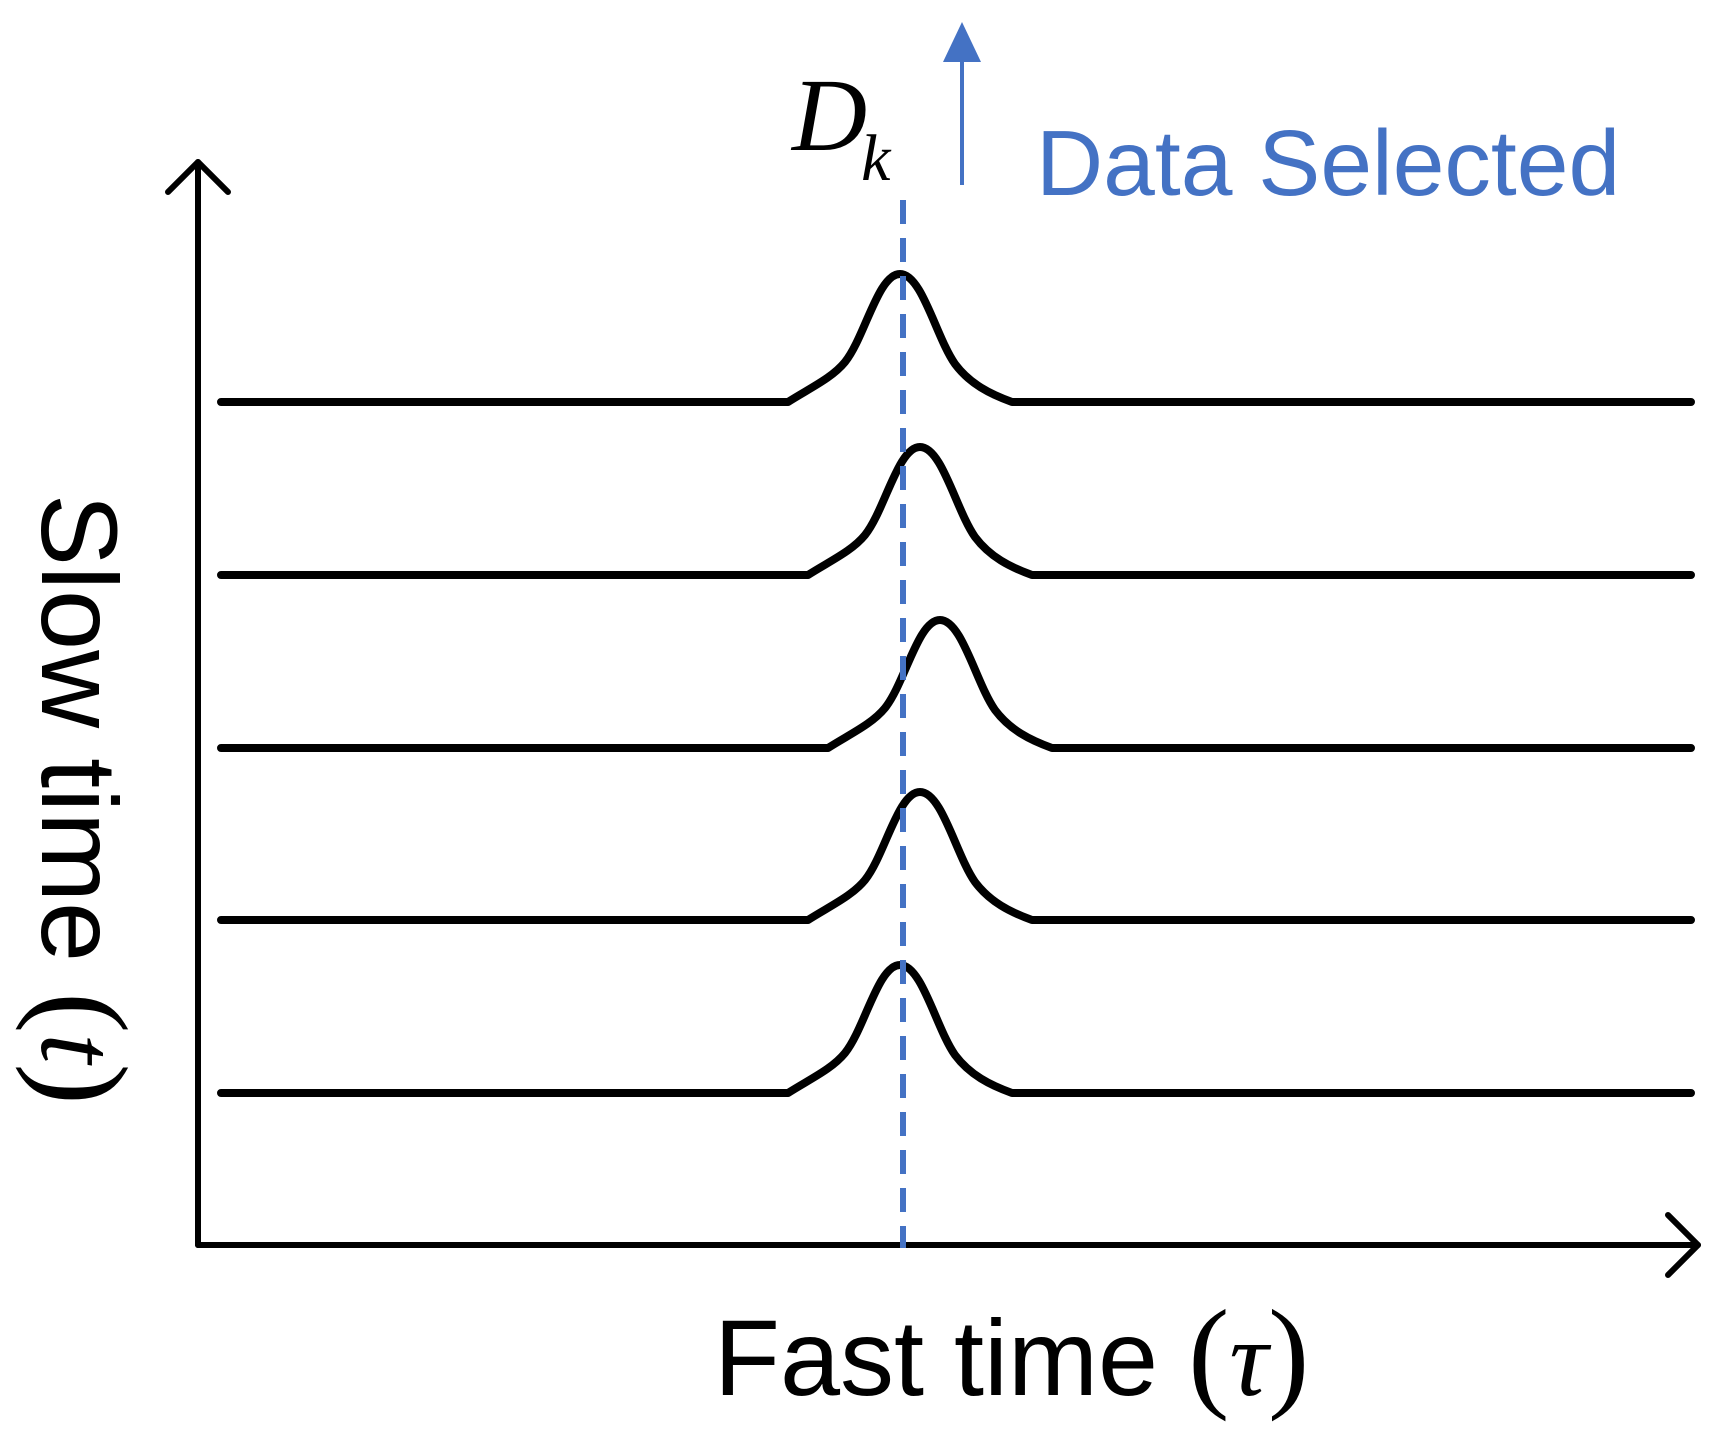 This screenshot has width=1716, height=1432. I want to click on data-selected-label: Data Selected, so click(1328, 163).